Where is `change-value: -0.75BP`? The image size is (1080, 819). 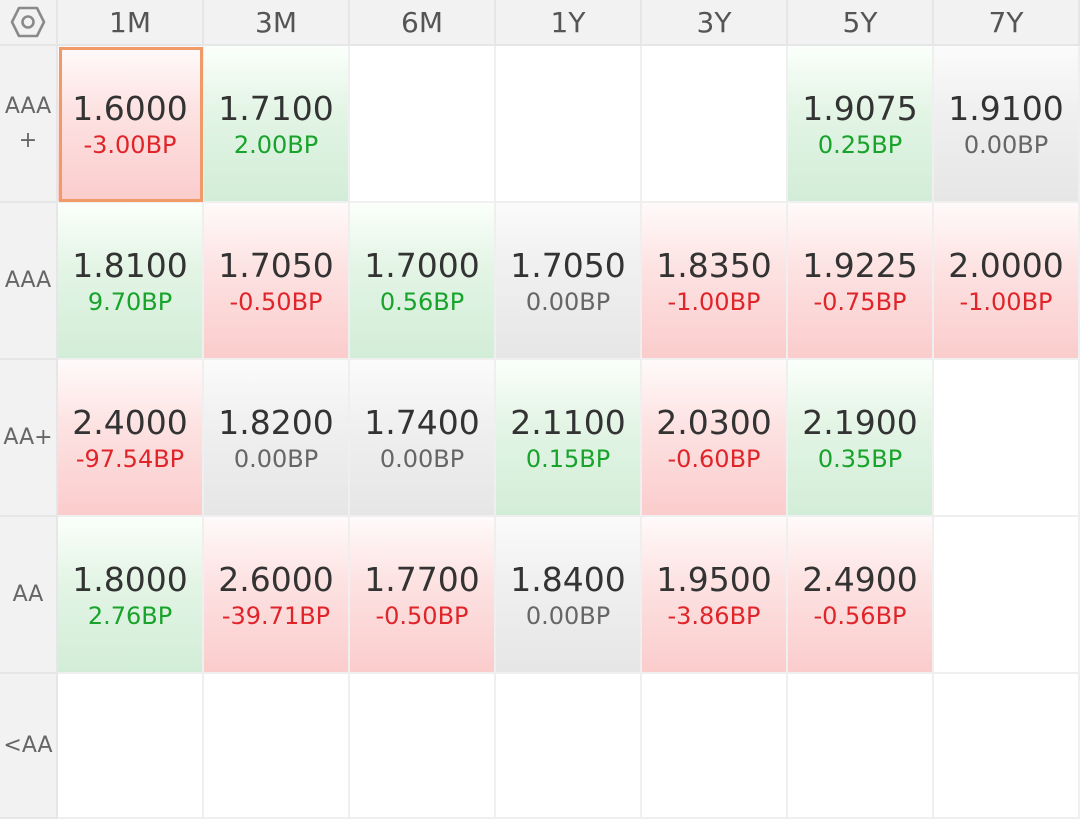 change-value: -0.75BP is located at coordinates (860, 301).